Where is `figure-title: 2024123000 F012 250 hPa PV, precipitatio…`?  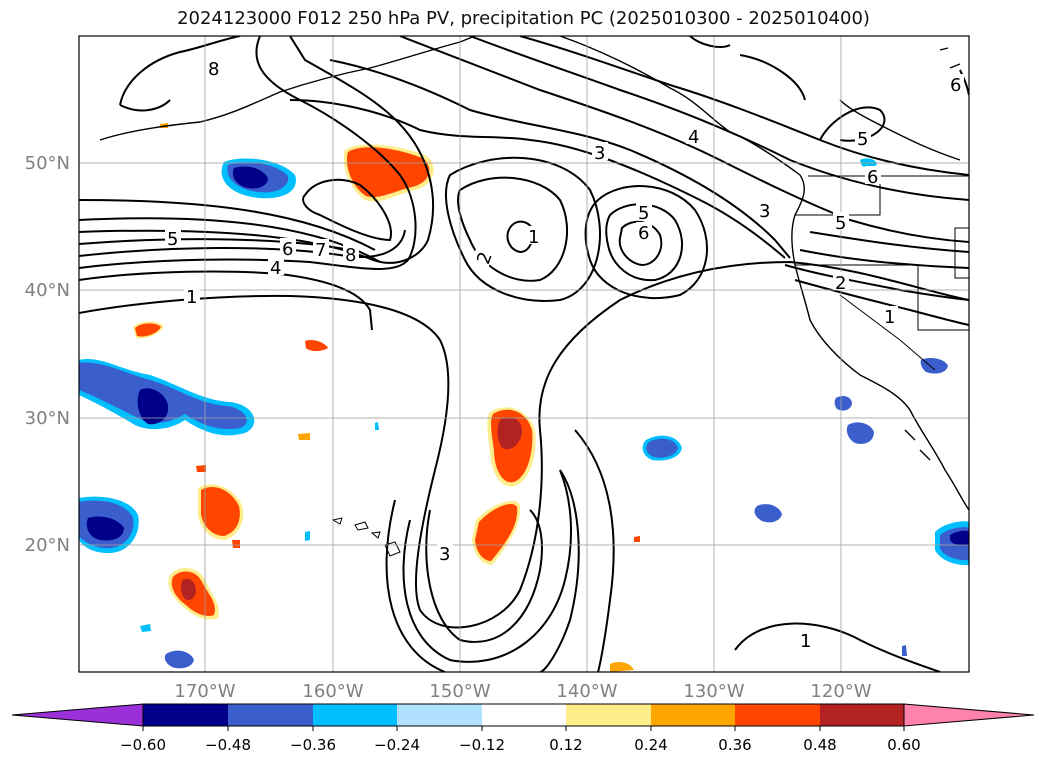
figure-title: 2024123000 F012 250 hPa PV, precipitatio… is located at coordinates (523, 18).